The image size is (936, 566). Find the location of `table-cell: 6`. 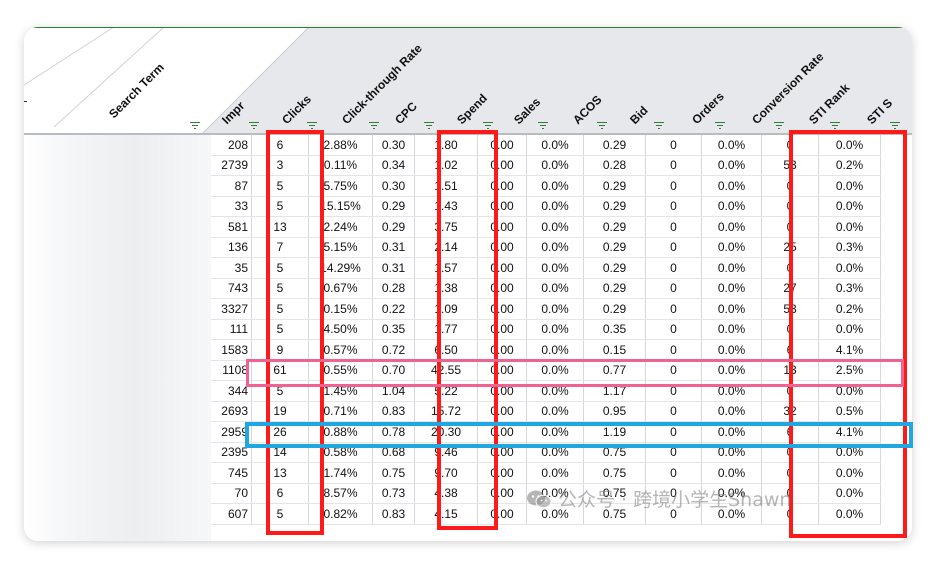

table-cell: 6 is located at coordinates (280, 493).